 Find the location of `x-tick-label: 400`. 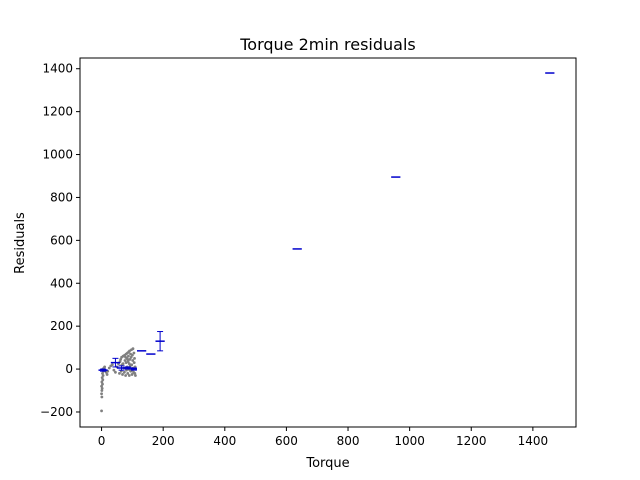

x-tick-label: 400 is located at coordinates (224, 441).